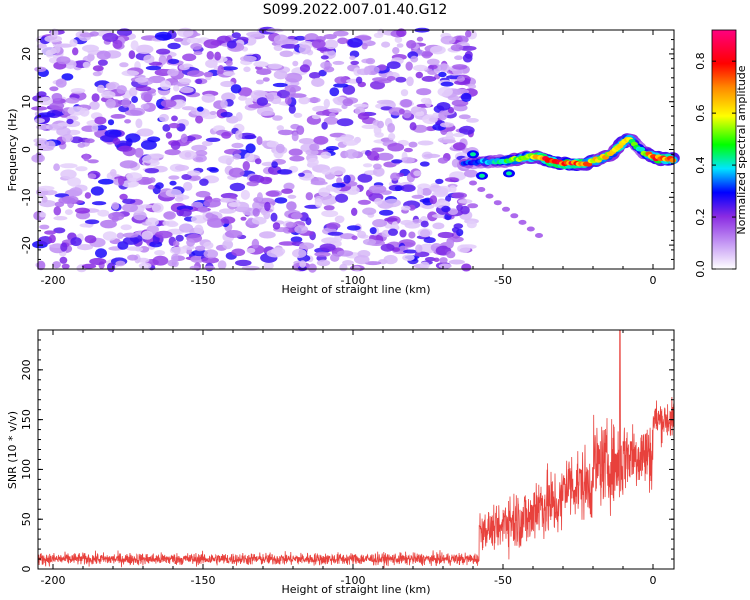  I want to click on heatmap-signal-track, so click(568, 156).